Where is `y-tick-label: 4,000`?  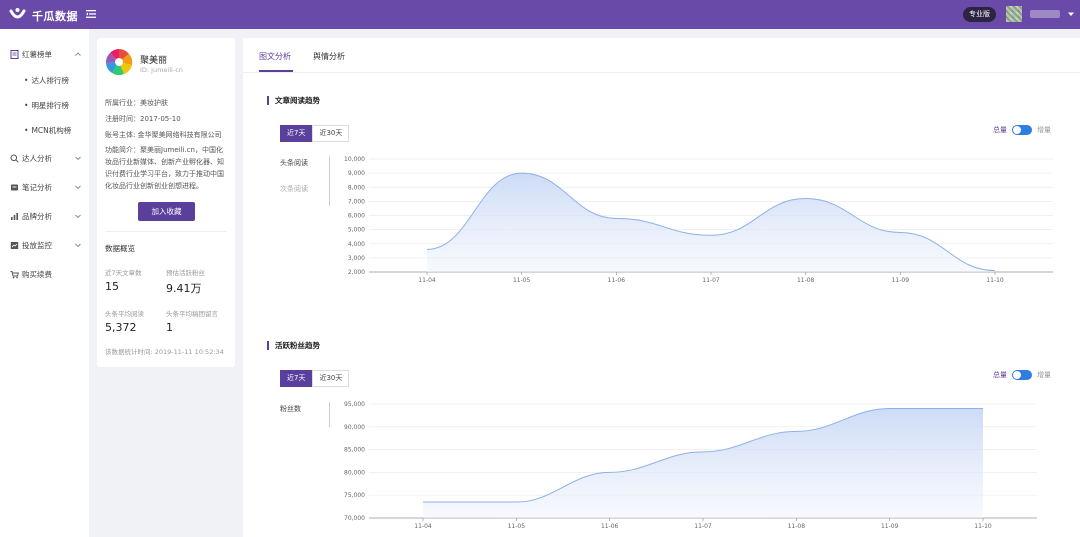
y-tick-label: 4,000 is located at coordinates (356, 244).